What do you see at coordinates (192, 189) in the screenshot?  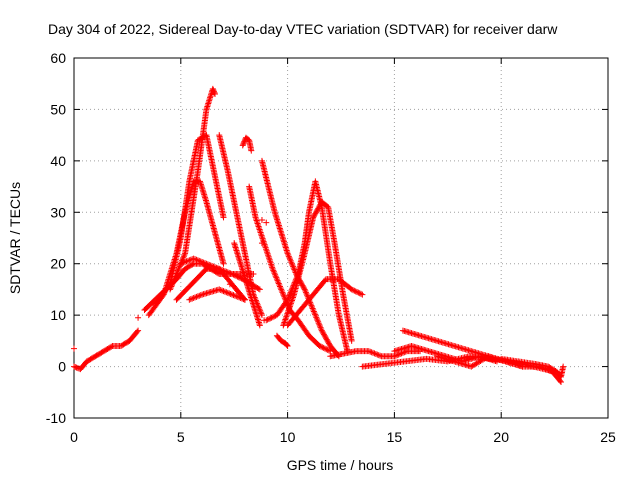 I see `series-arc-d` at bounding box center [192, 189].